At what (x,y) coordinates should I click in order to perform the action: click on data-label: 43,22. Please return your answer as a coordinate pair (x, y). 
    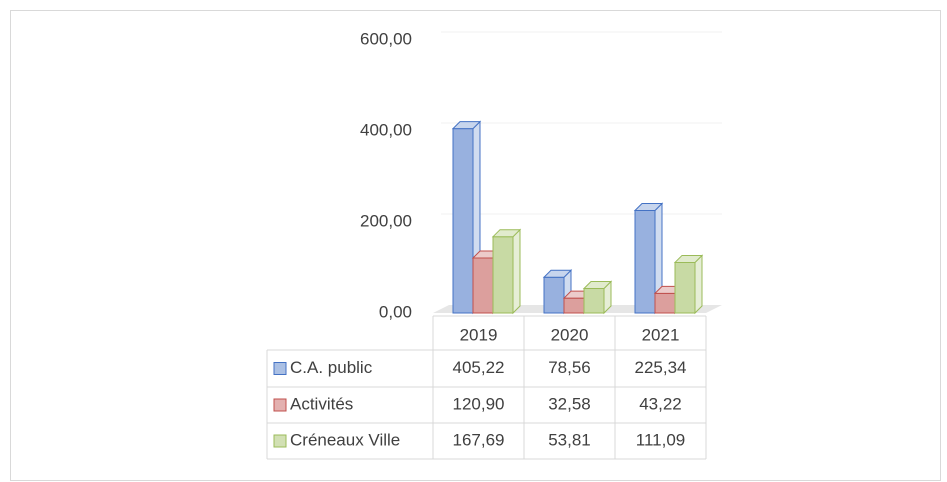
    Looking at the image, I should click on (660, 403).